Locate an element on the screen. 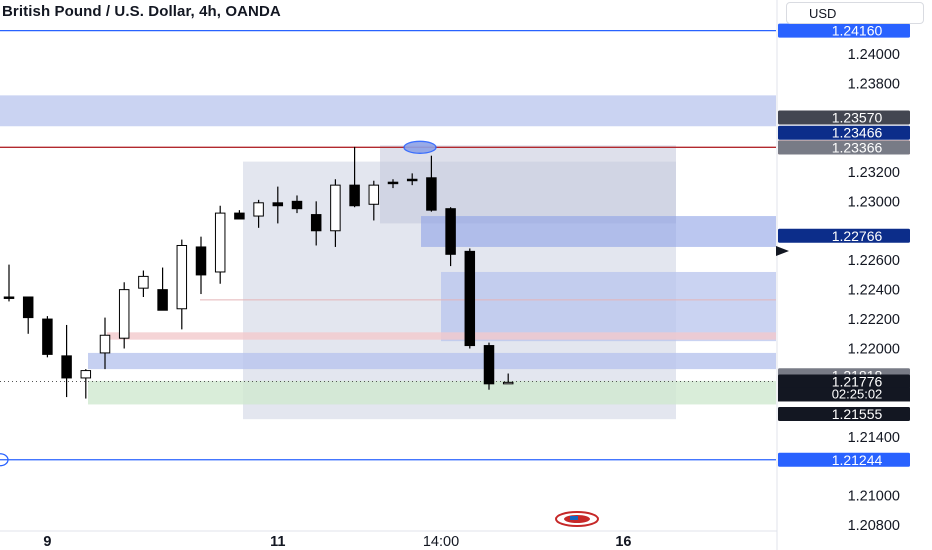  y-tick-label: 1.22600 is located at coordinates (874, 261).